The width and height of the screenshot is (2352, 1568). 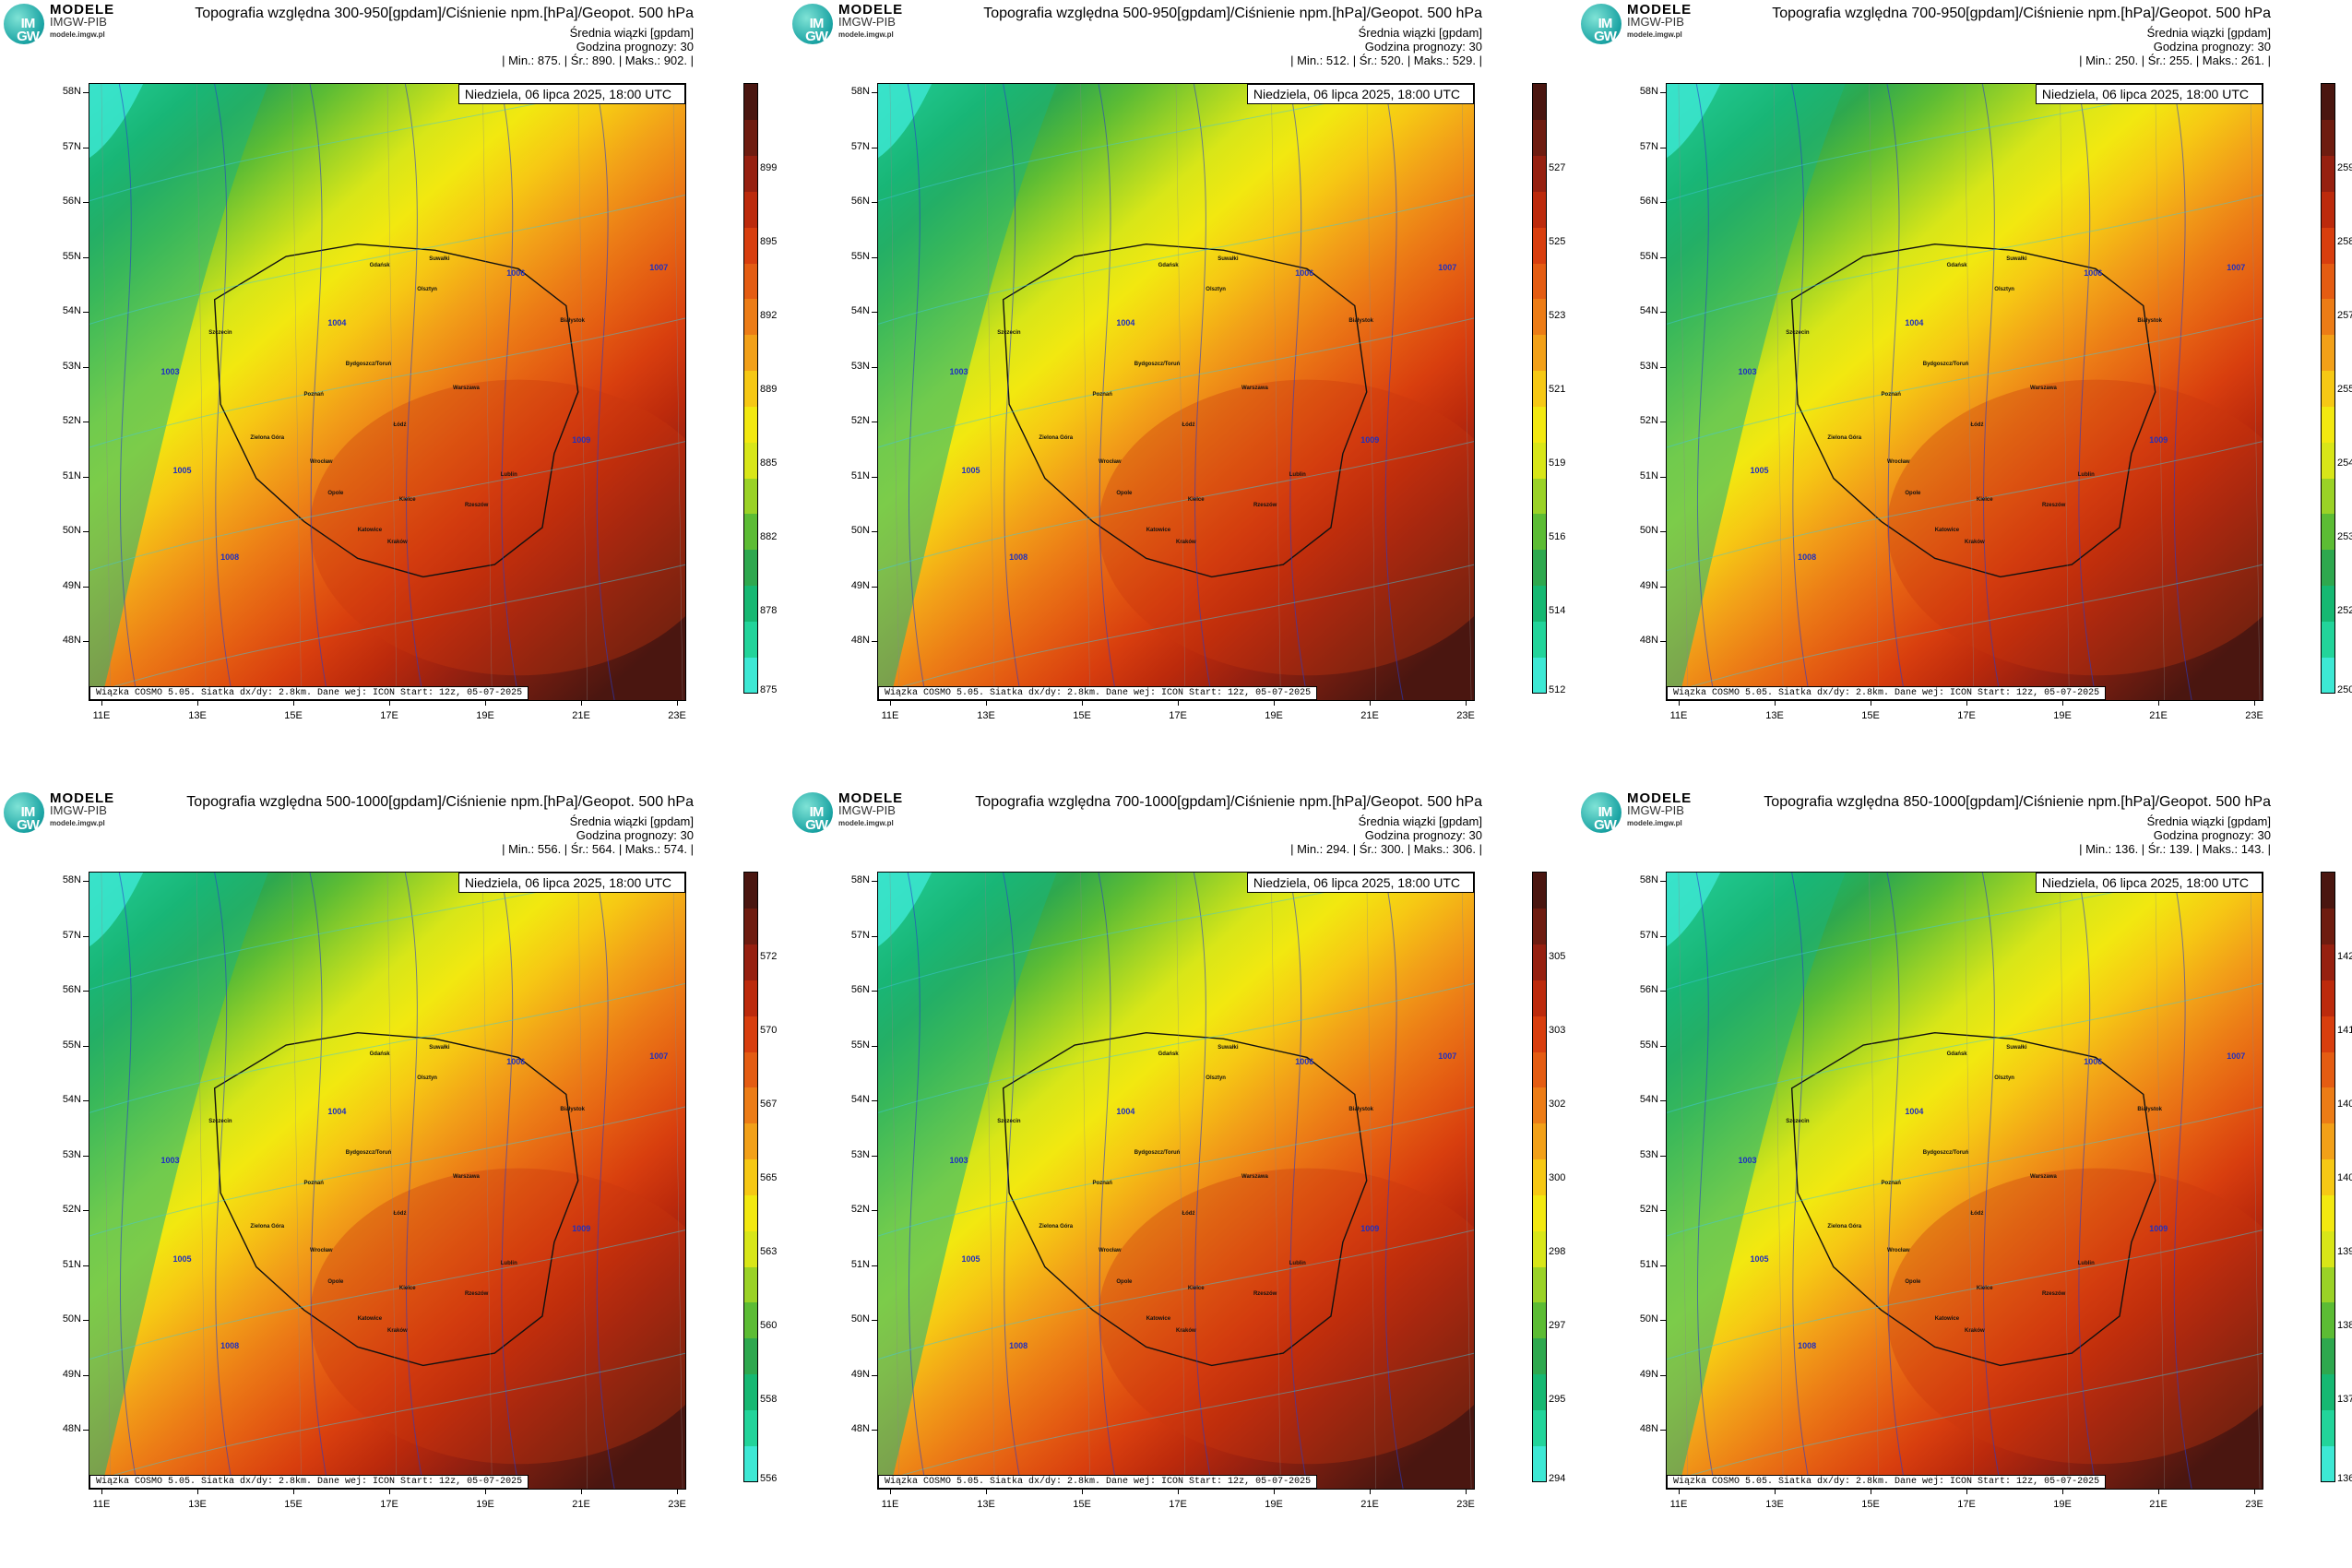 What do you see at coordinates (769, 1251) in the screenshot?
I see `colorbar-label: 563` at bounding box center [769, 1251].